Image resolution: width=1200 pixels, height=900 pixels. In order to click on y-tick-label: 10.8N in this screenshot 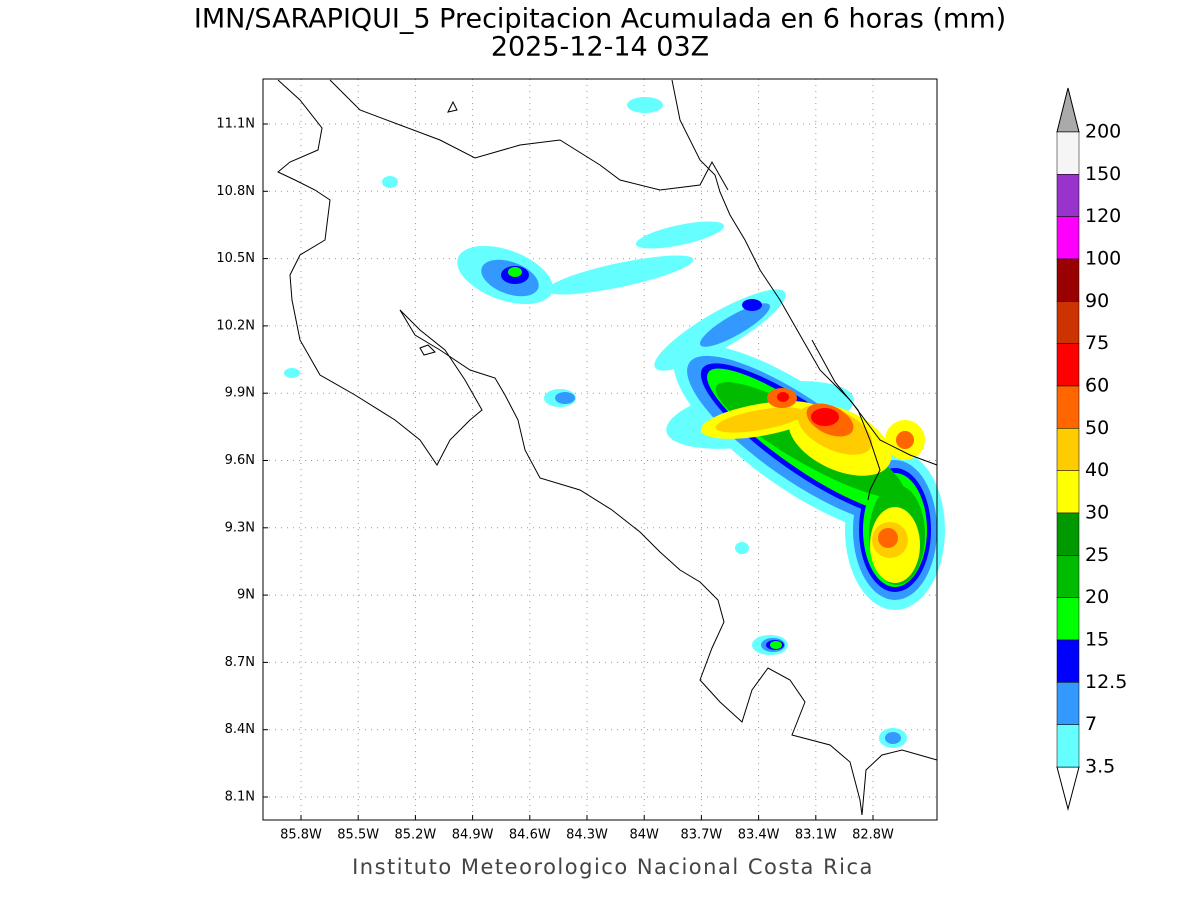, I will do `click(235, 191)`.